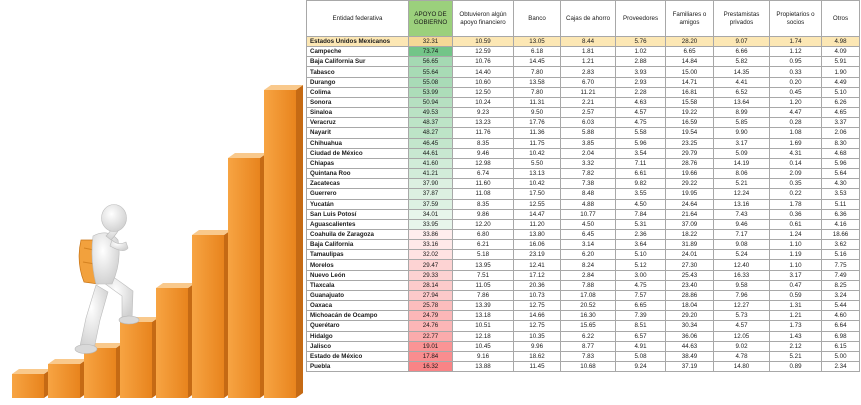 This screenshot has width=861, height=405. I want to click on cell-apoyo-gobierno: 48.27, so click(430, 133).